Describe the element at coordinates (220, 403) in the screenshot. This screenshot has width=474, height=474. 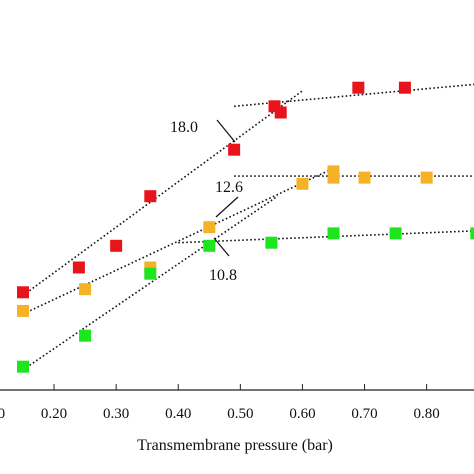
I see `x-axis-ticks: 0.10 0.20 0.30 0.40 0.50 0.60 0.70 0.80` at that location.